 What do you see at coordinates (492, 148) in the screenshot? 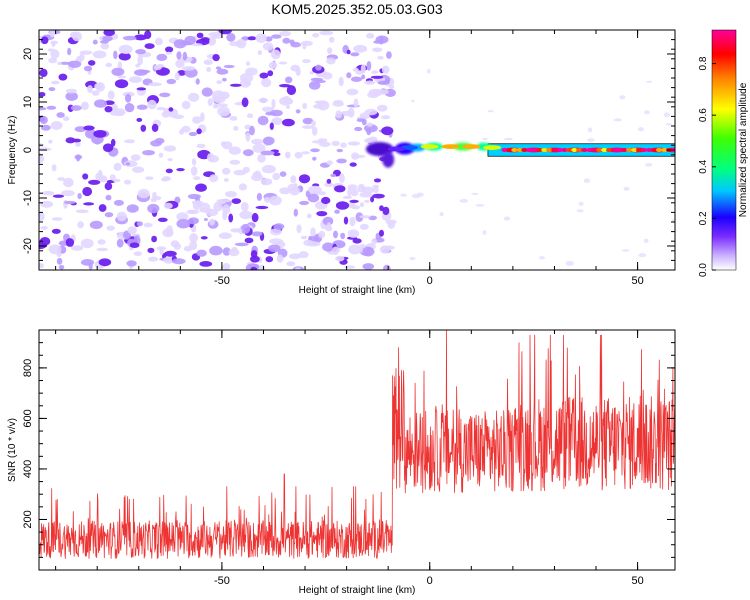
I see `signal-point` at bounding box center [492, 148].